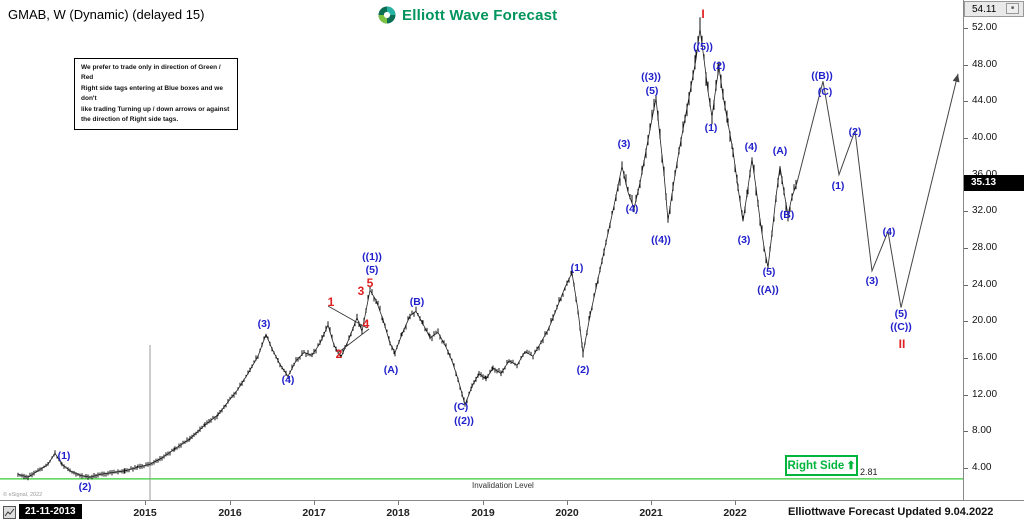  I want to click on x-axis-year-label: 2017, so click(314, 513).